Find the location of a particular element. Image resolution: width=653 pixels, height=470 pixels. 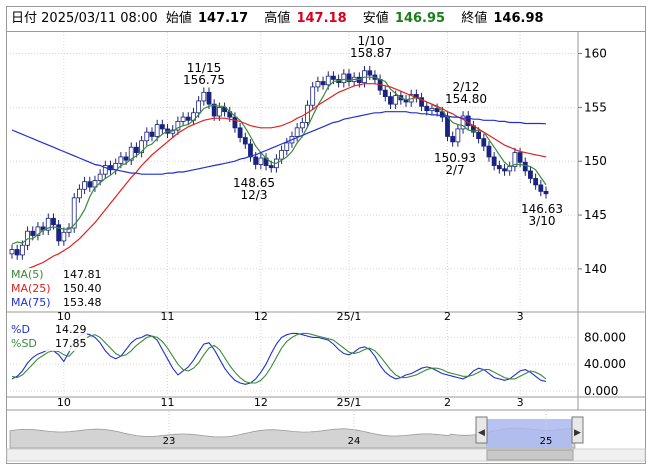

annotation-date: 11/15 is located at coordinates (204, 68).